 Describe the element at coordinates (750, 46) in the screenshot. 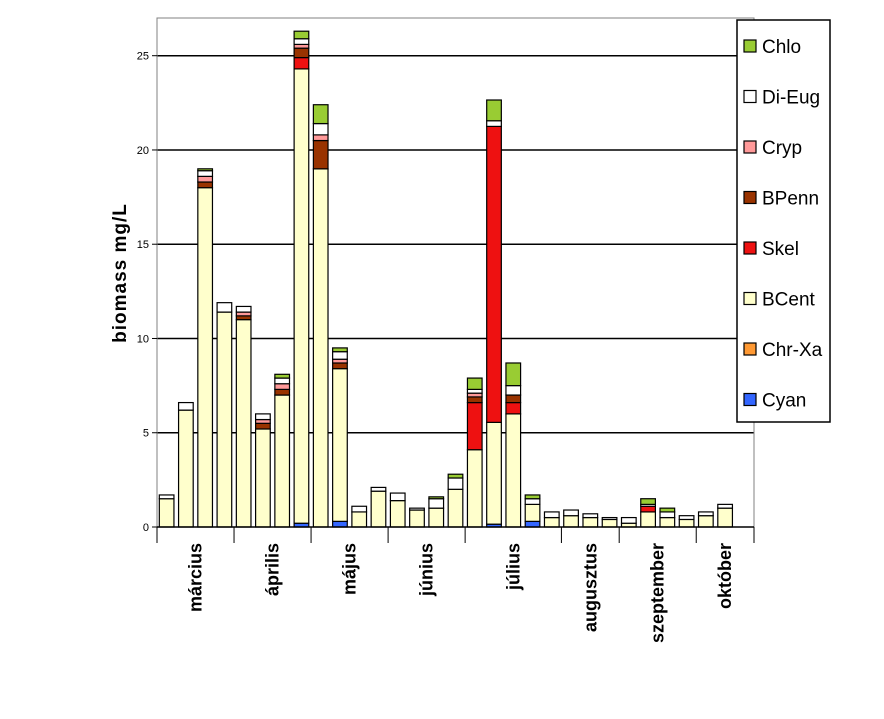

I see `legend-swatch-chlo` at that location.